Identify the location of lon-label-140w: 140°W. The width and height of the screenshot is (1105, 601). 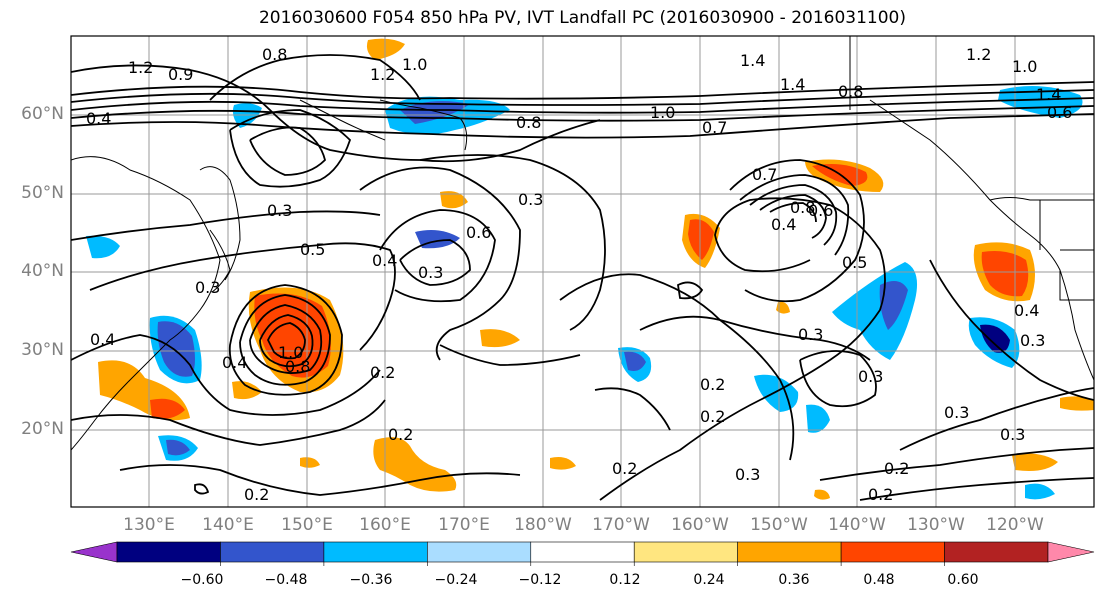
(857, 525).